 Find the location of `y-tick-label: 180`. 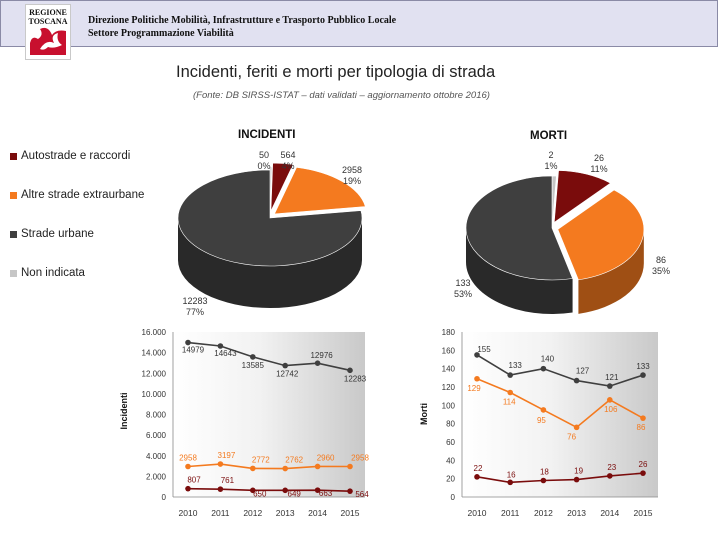

y-tick-label: 180 is located at coordinates (449, 332).